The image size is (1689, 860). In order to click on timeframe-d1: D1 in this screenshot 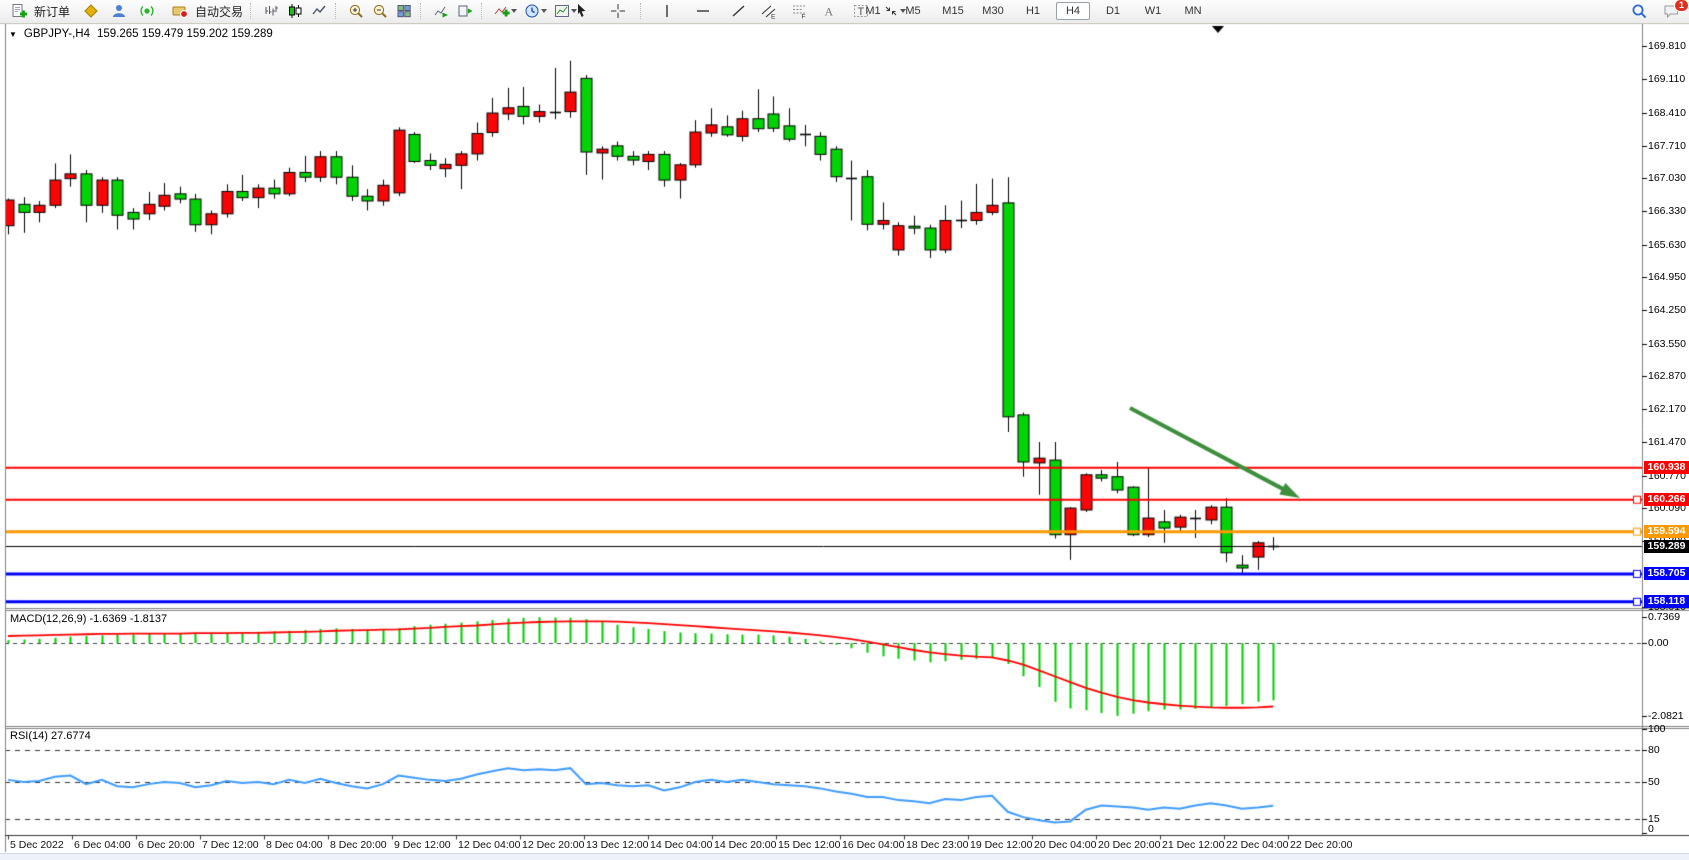, I will do `click(1113, 11)`.